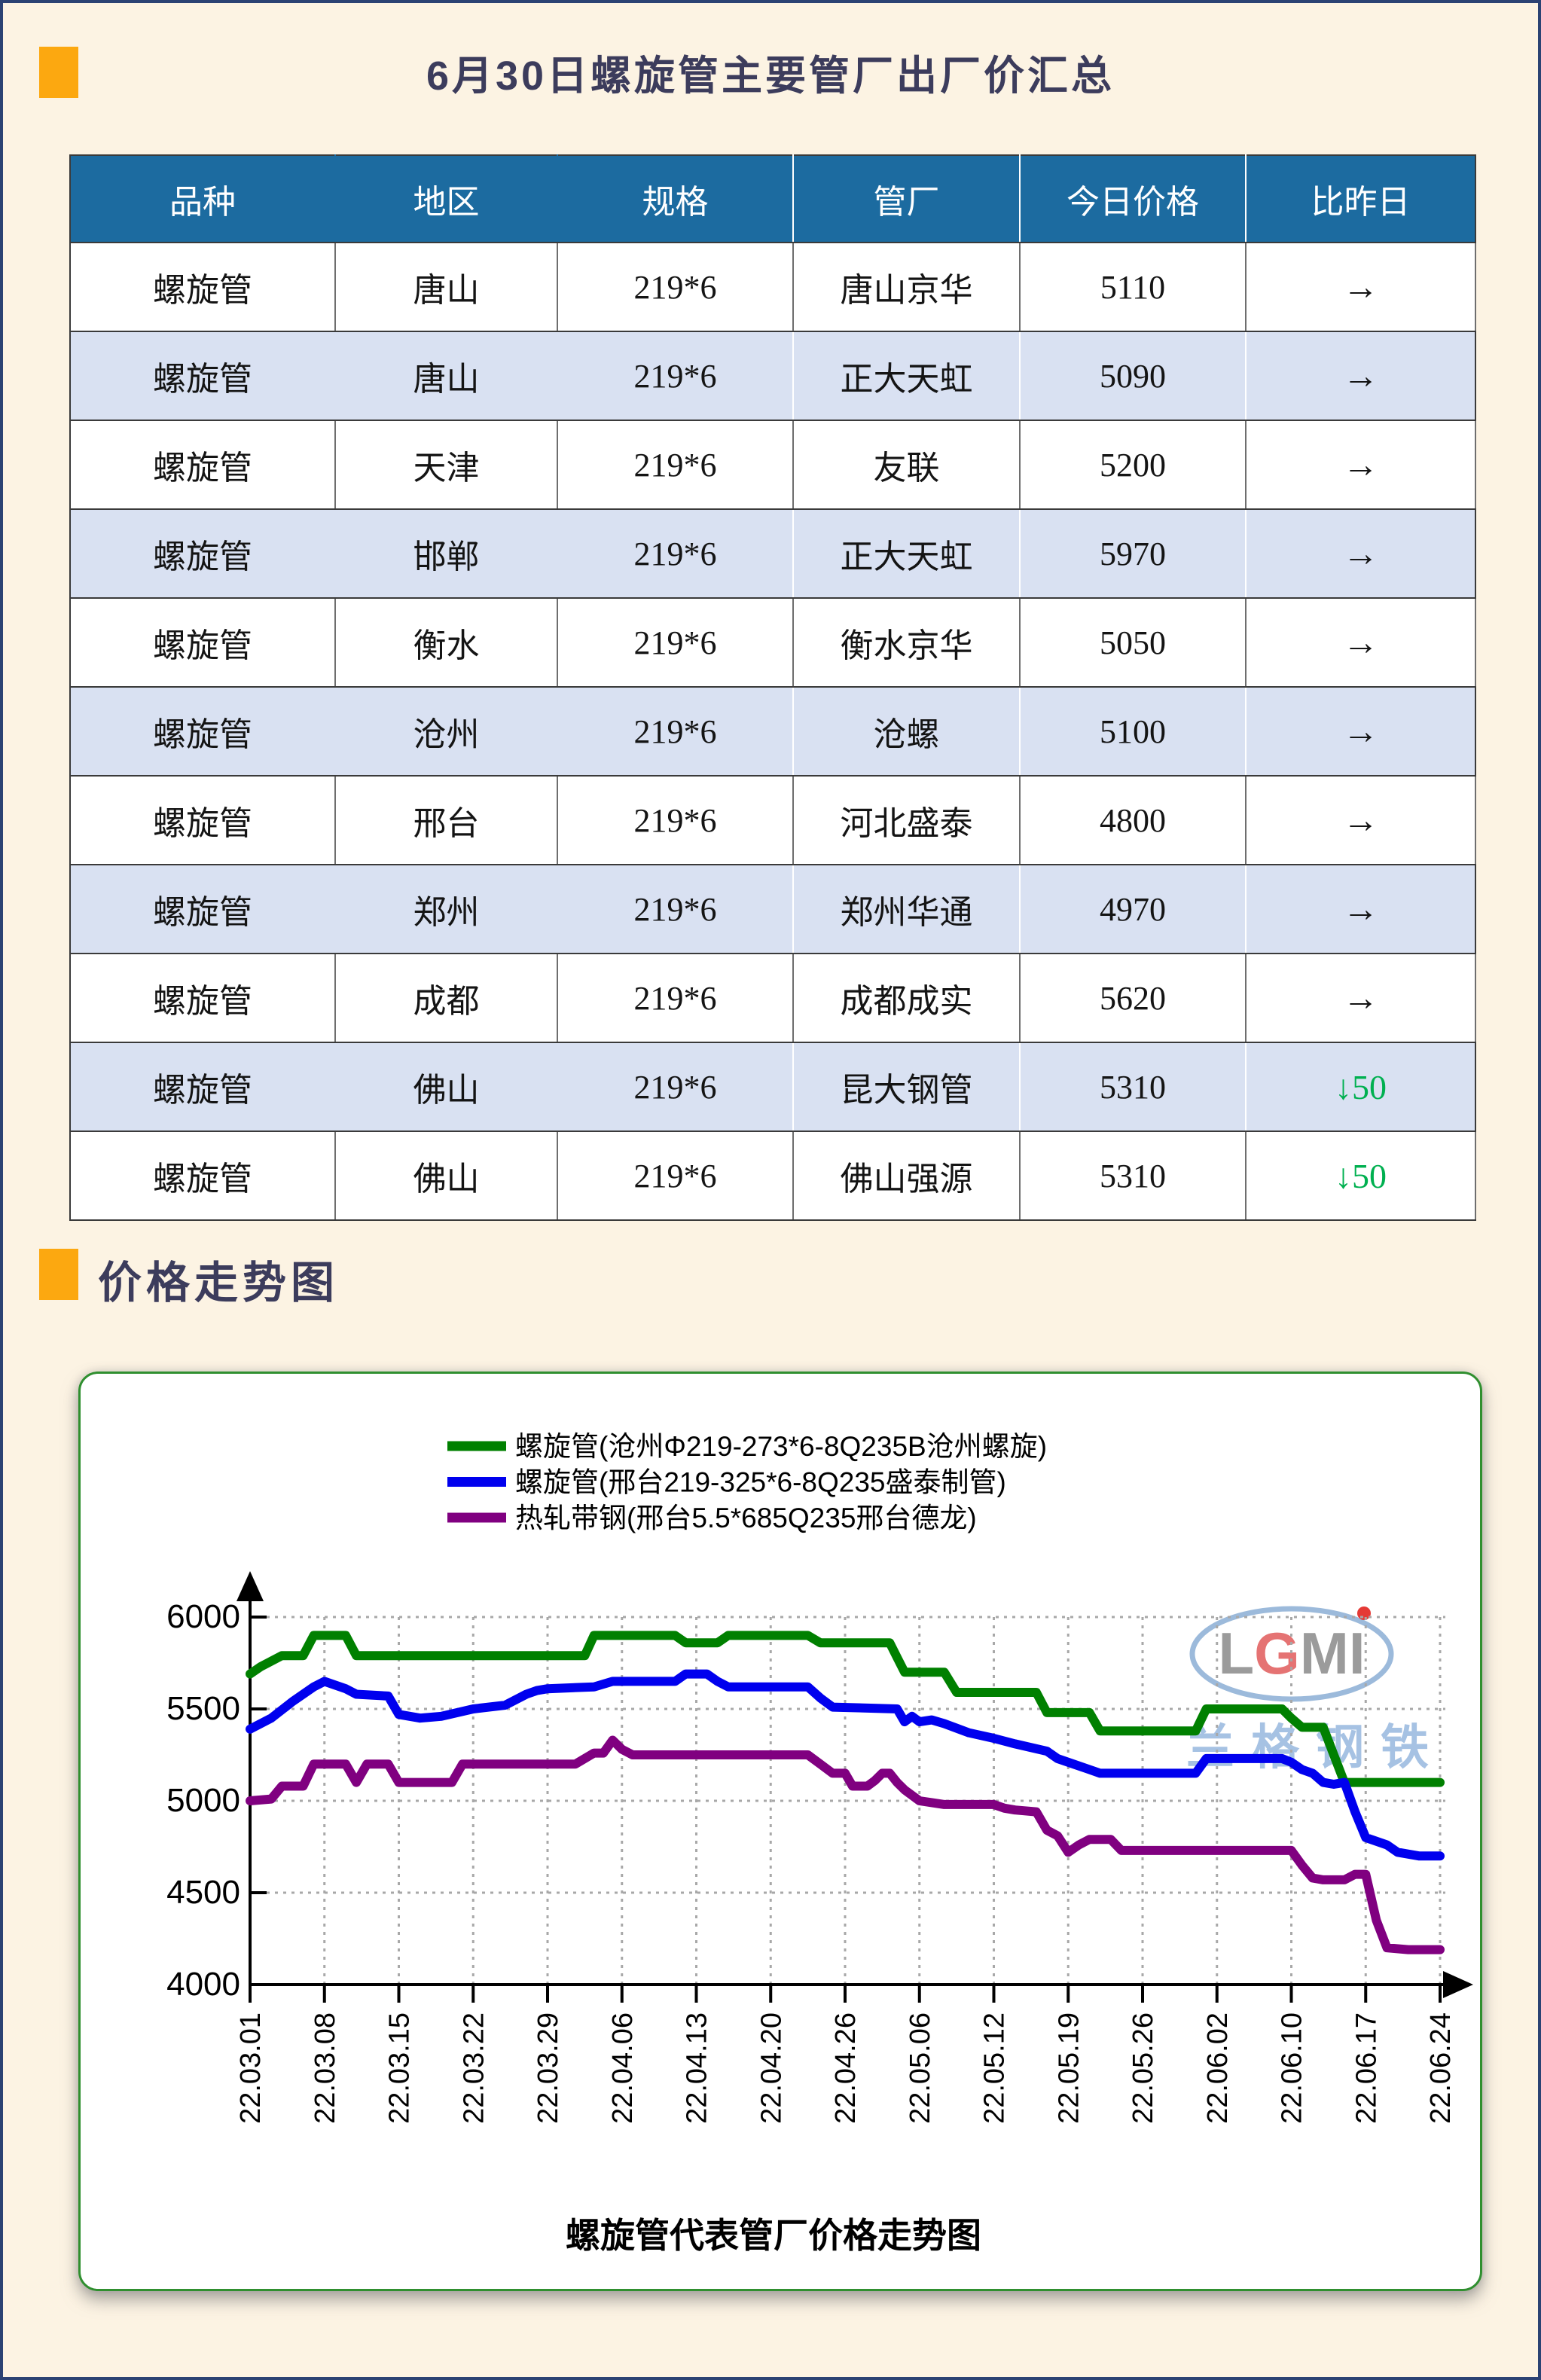 This screenshot has width=1541, height=2380. Describe the element at coordinates (548, 2068) in the screenshot. I see `x-tick-label: 22.03.29` at that location.